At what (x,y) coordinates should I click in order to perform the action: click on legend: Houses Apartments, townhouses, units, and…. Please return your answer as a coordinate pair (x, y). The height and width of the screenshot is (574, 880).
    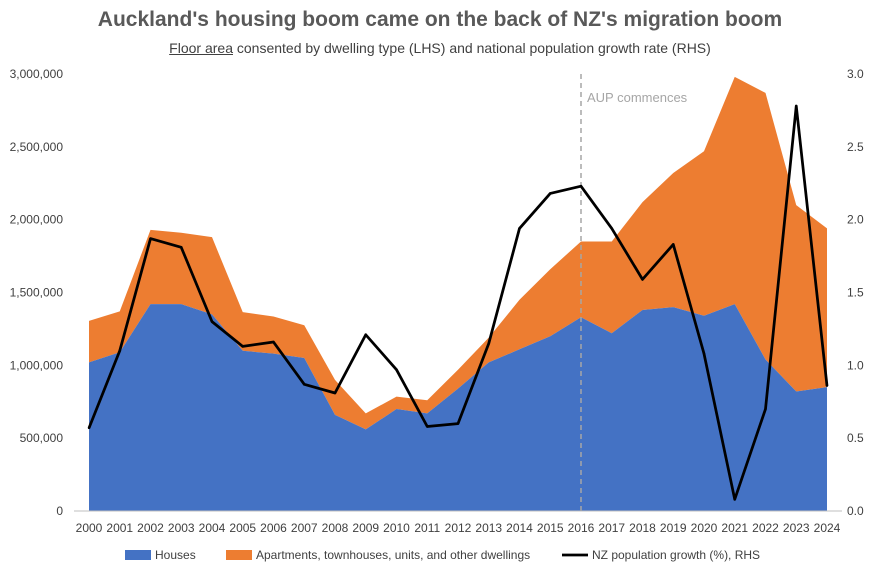
    Looking at the image, I should click on (442, 555).